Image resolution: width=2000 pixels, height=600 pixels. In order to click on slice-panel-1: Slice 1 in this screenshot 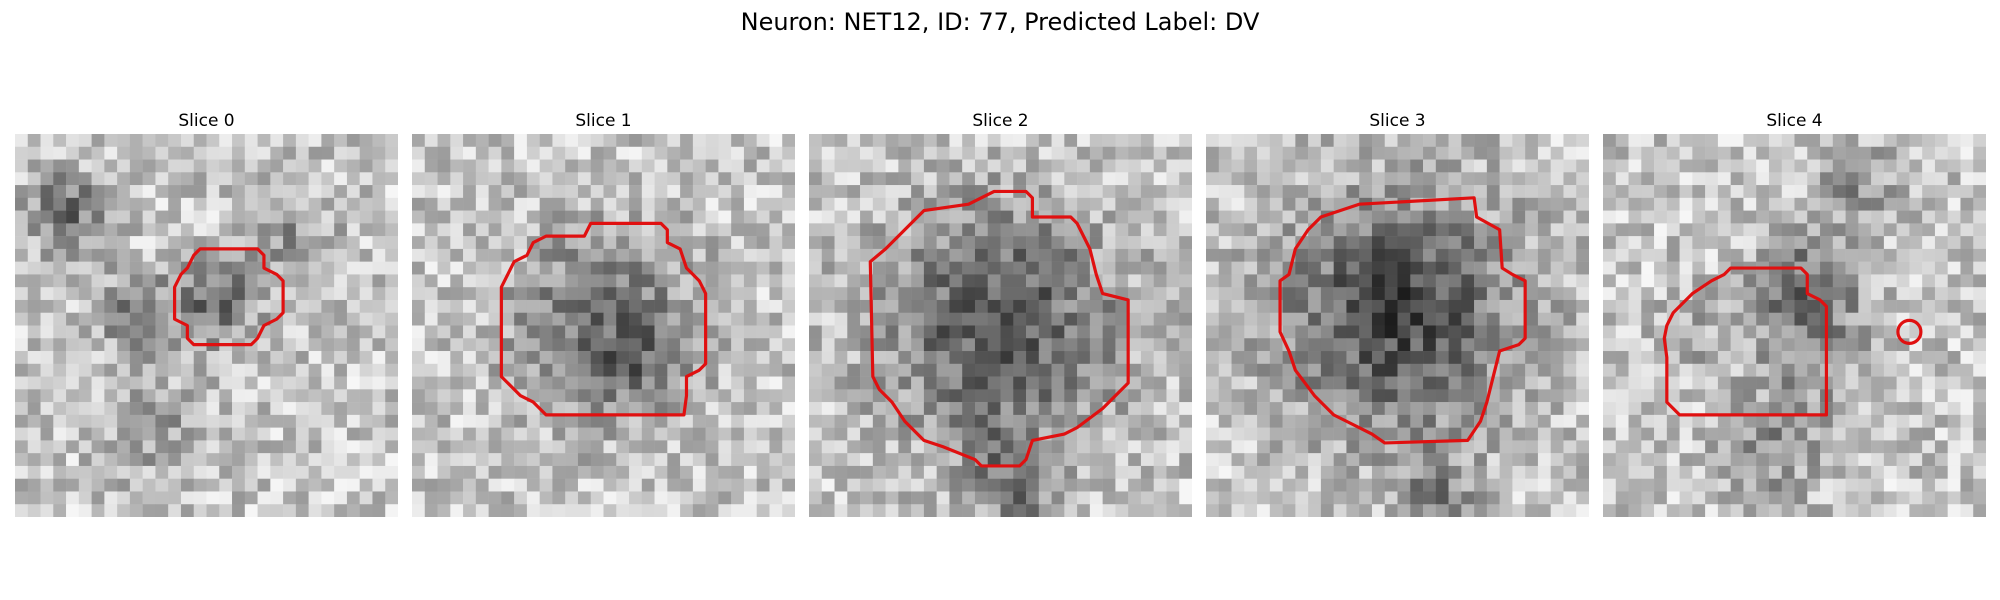, I will do `click(603, 312)`.